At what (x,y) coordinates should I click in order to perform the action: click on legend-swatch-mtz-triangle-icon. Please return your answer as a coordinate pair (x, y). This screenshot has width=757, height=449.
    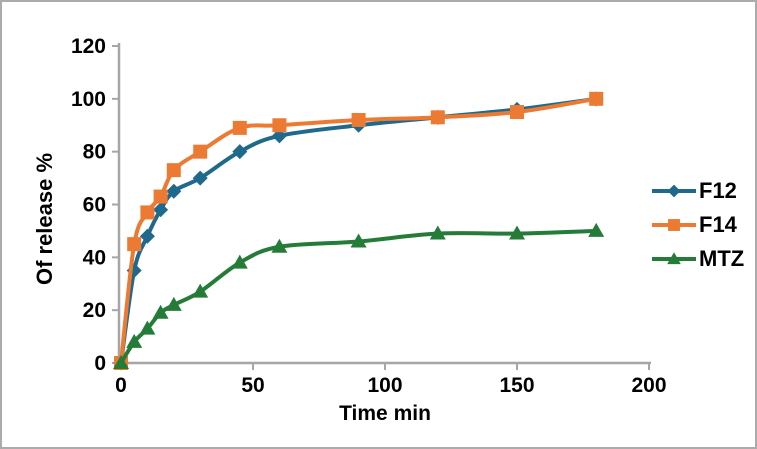
    Looking at the image, I should click on (674, 258).